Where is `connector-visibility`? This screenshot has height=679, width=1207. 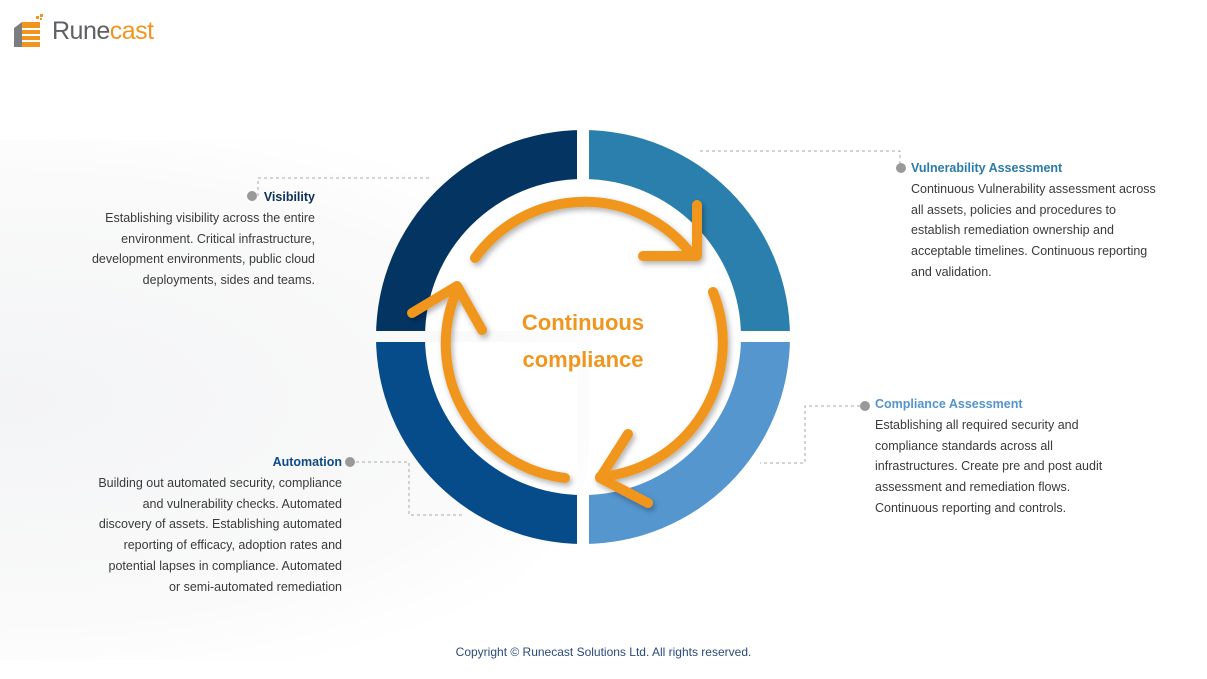
connector-visibility is located at coordinates (344, 186).